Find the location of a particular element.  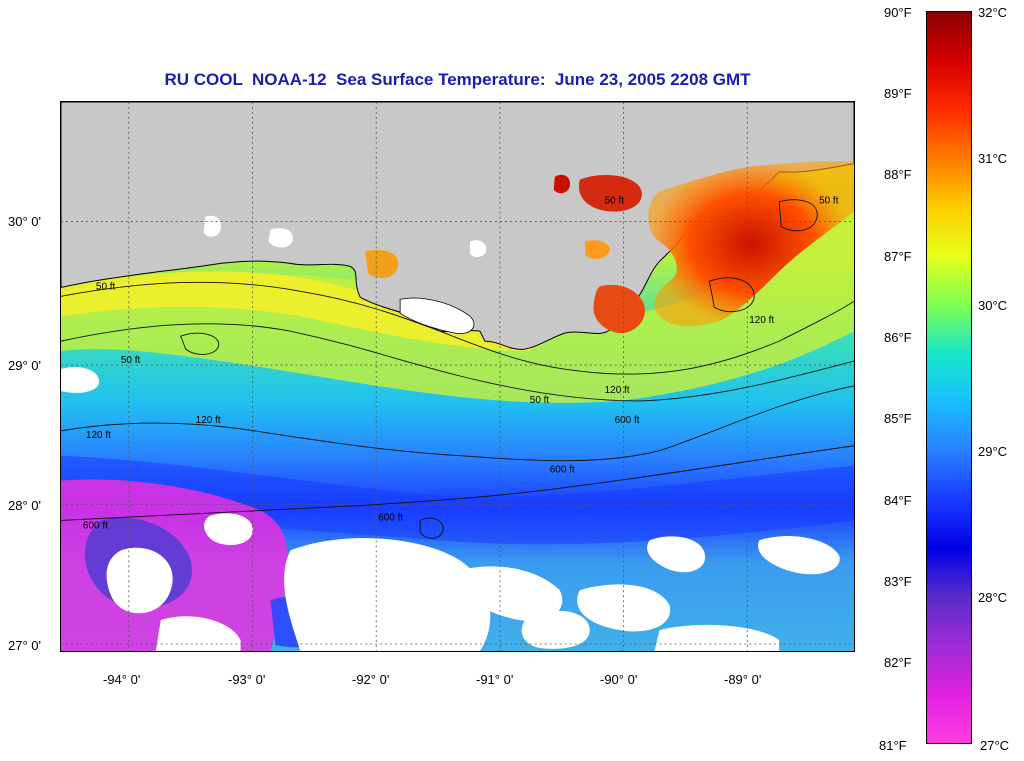

temperature-colorbar is located at coordinates (949, 377).